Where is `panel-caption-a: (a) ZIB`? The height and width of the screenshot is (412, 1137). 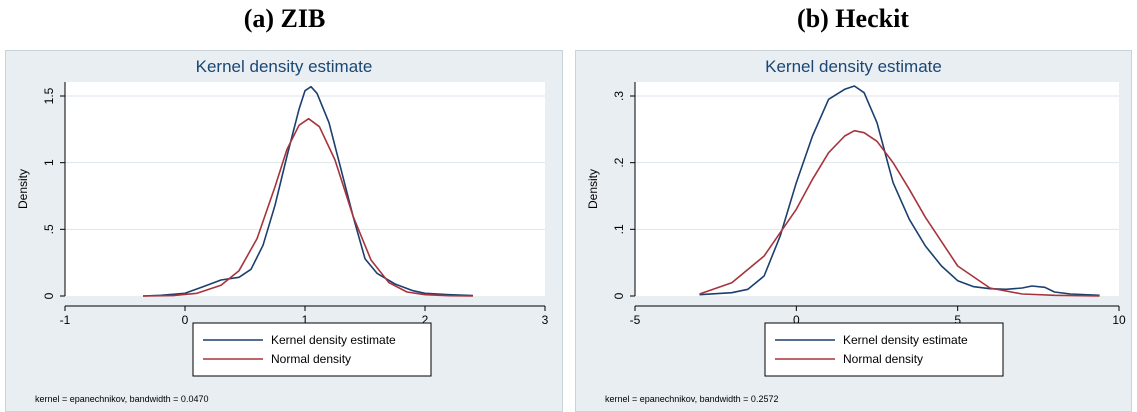 panel-caption-a: (a) ZIB is located at coordinates (284, 18).